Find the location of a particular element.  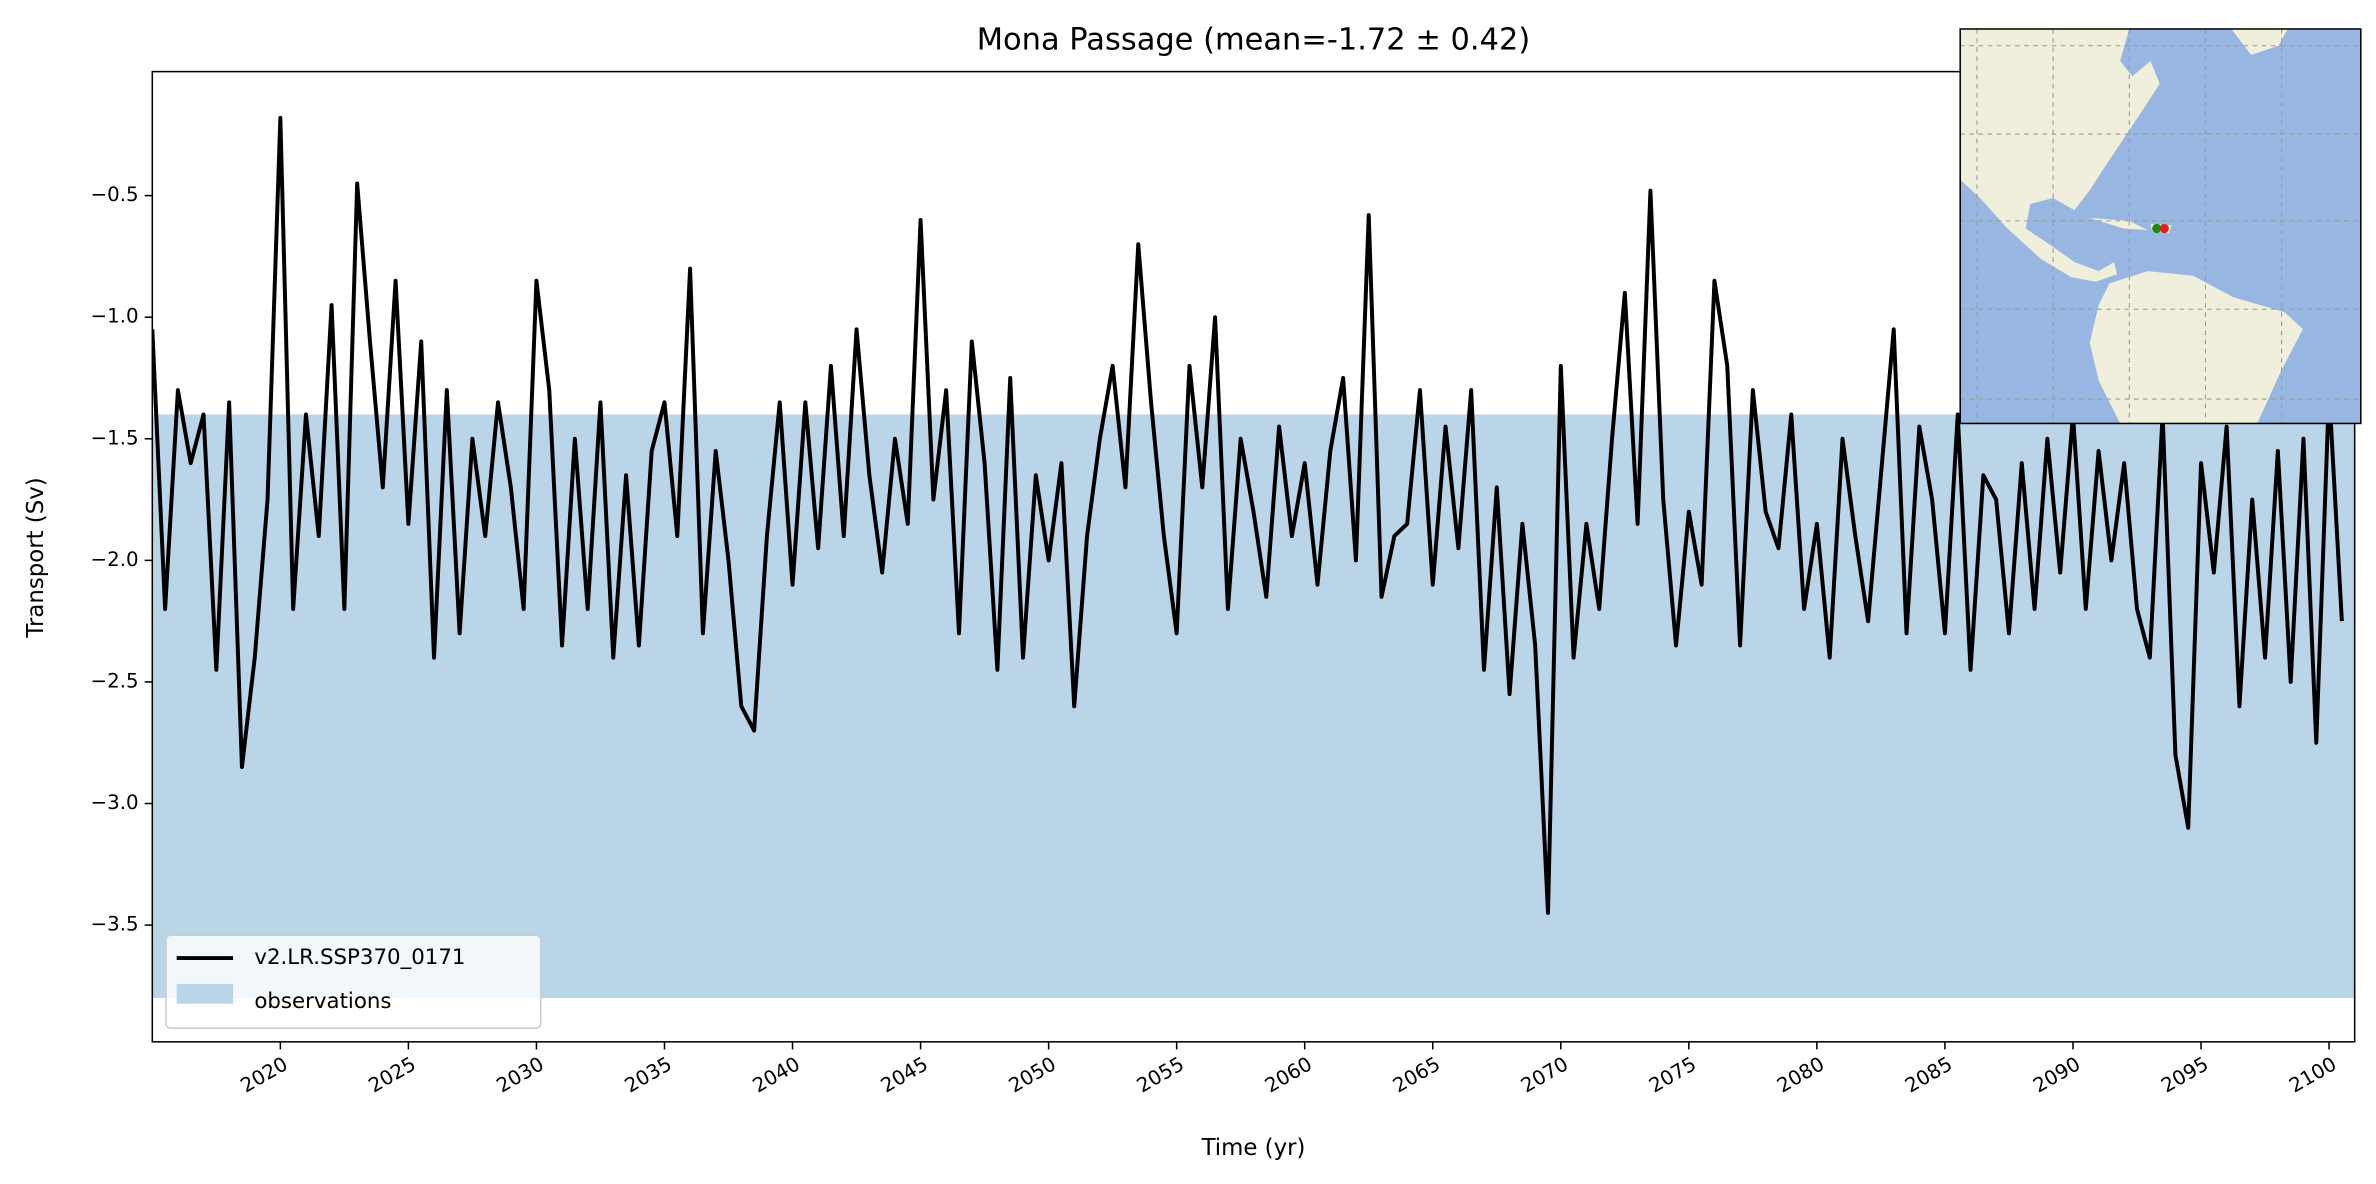

y-tick-label: −1.5 is located at coordinates (115, 437).